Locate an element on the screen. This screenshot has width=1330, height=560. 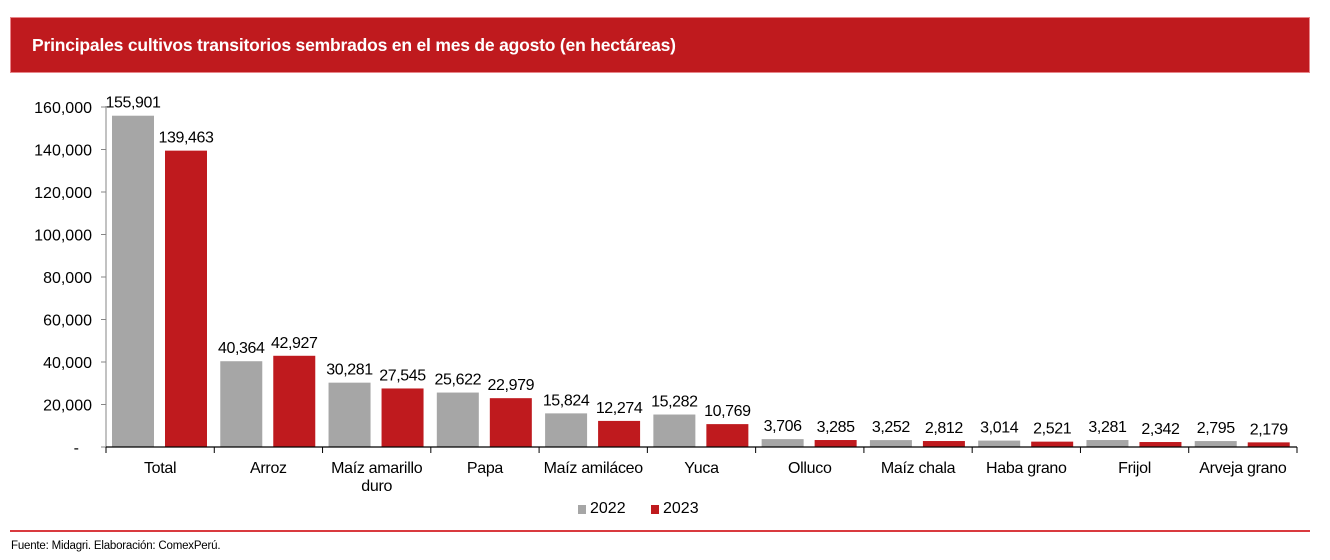
legend-item-2023: 2023 is located at coordinates (675, 509).